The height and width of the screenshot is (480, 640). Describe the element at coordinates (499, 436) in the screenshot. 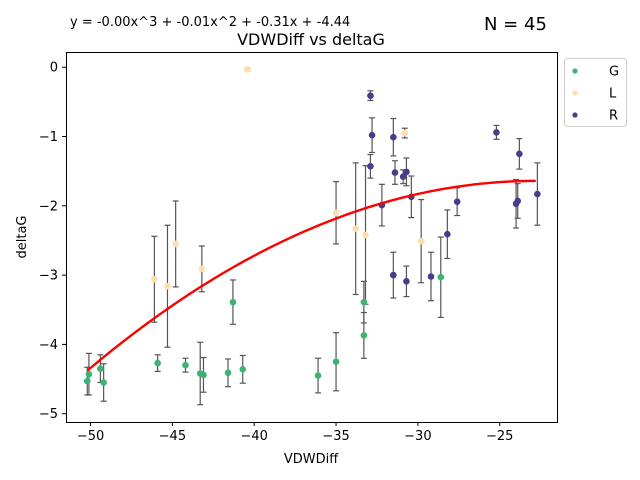

I see `x-tick-label: −25` at that location.